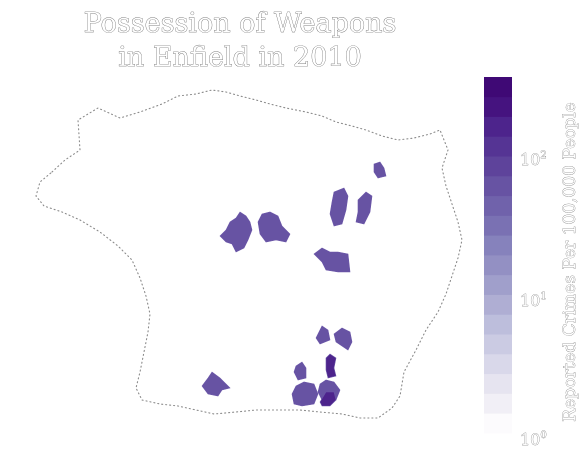 This screenshot has width=587, height=459. What do you see at coordinates (240, 57) in the screenshot?
I see `map-title-line-2: in Enfield in 2010` at bounding box center [240, 57].